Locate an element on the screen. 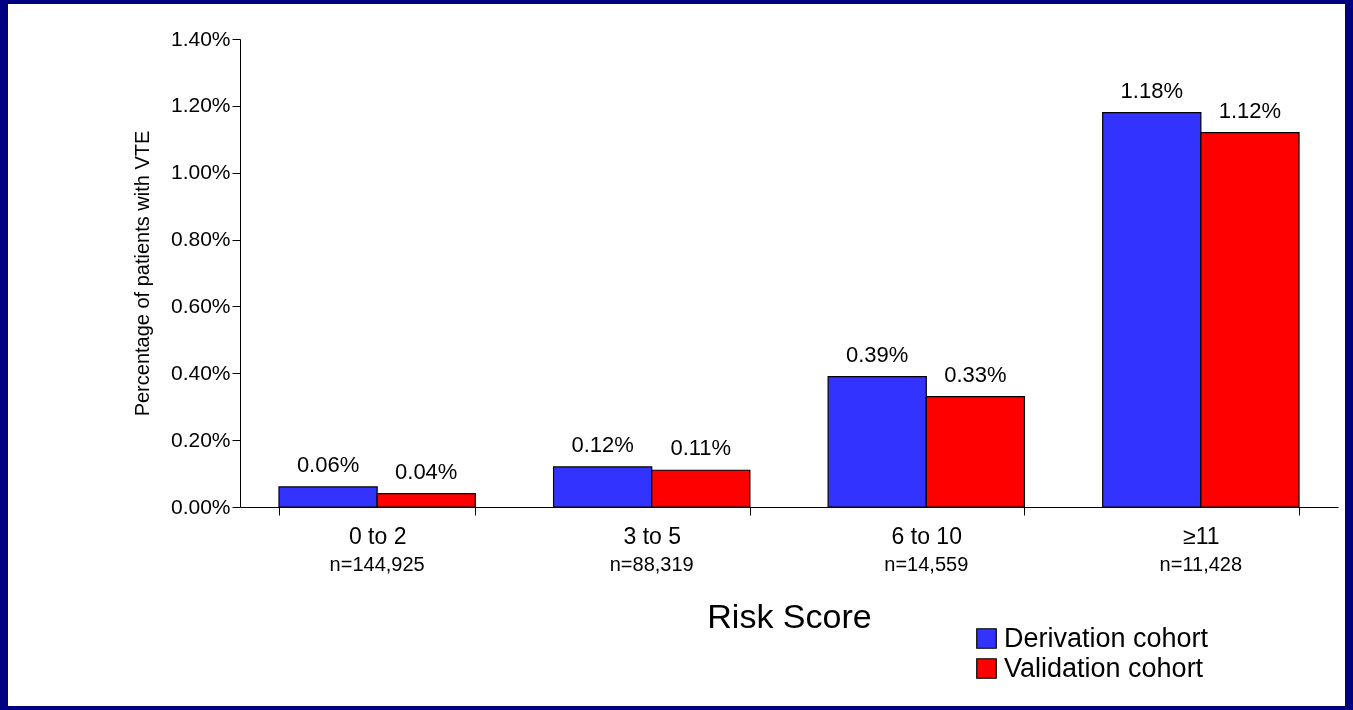 This screenshot has height=710, width=1353. data-label: 0.12% is located at coordinates (602, 444).